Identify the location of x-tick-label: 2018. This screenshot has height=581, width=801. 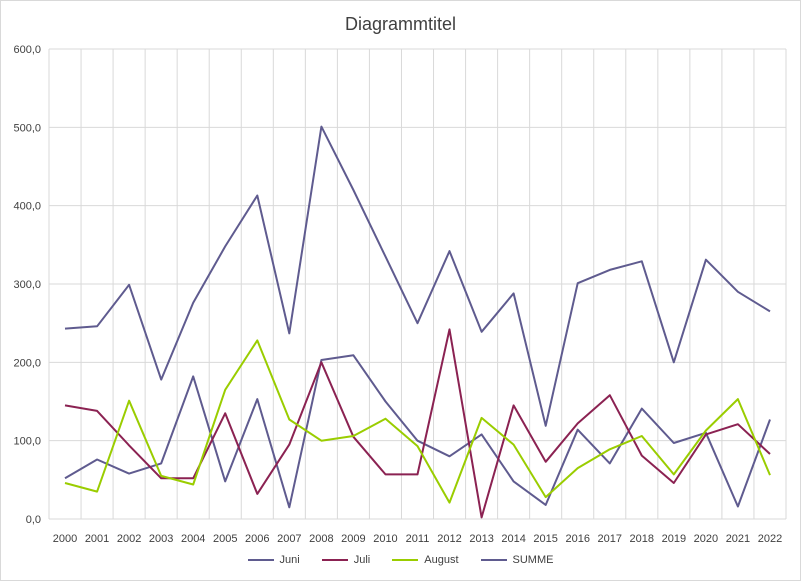
(642, 539).